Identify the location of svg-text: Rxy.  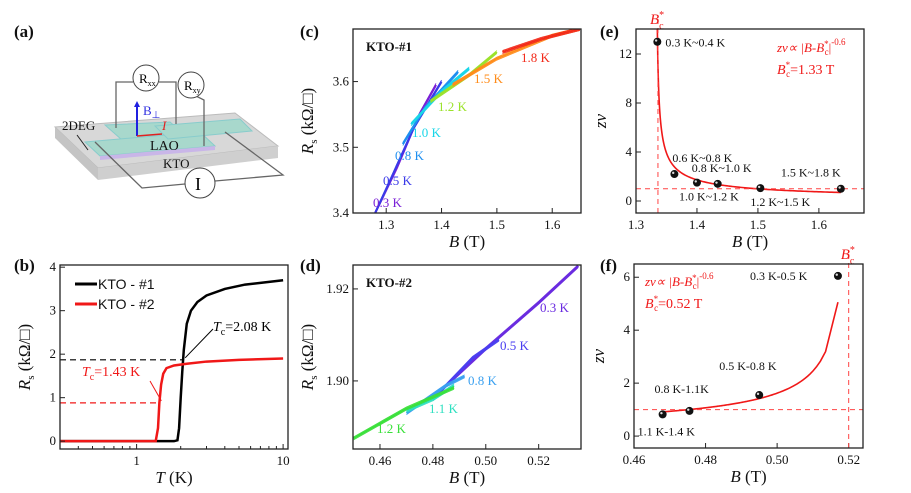
(192, 86).